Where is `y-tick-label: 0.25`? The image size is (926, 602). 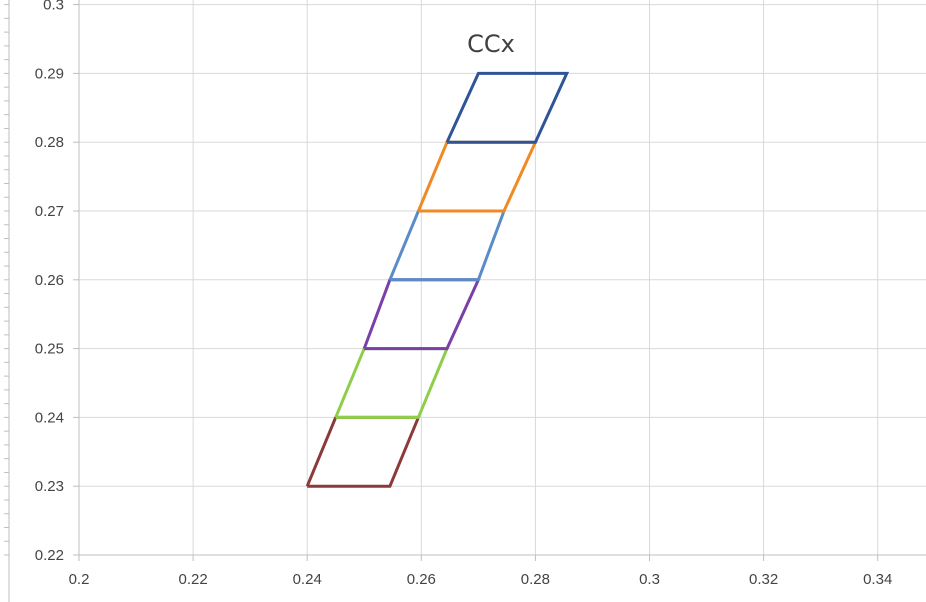
y-tick-label: 0.25 is located at coordinates (49, 349).